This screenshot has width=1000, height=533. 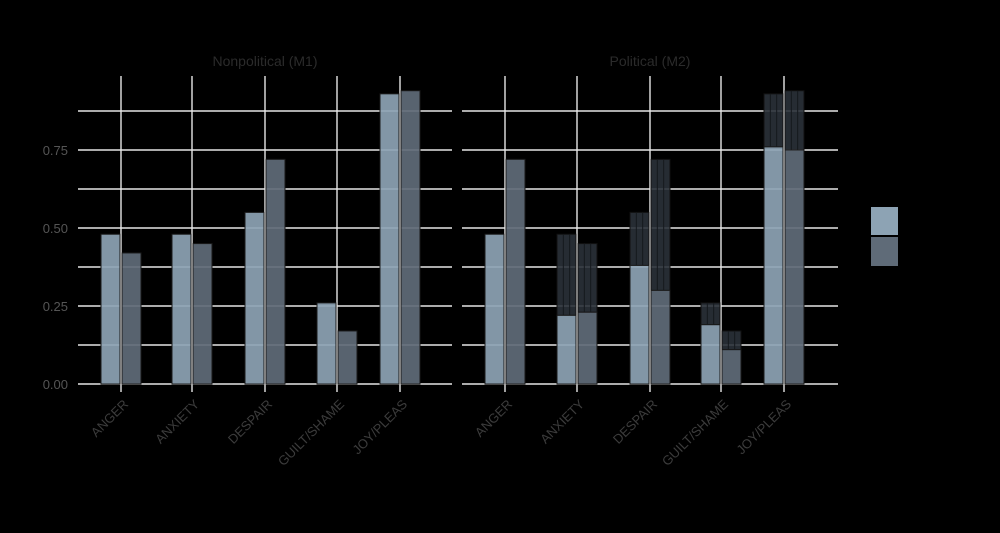 I want to click on panel-title-nonpolitical: Nonpolitical (M1), so click(x=264, y=61).